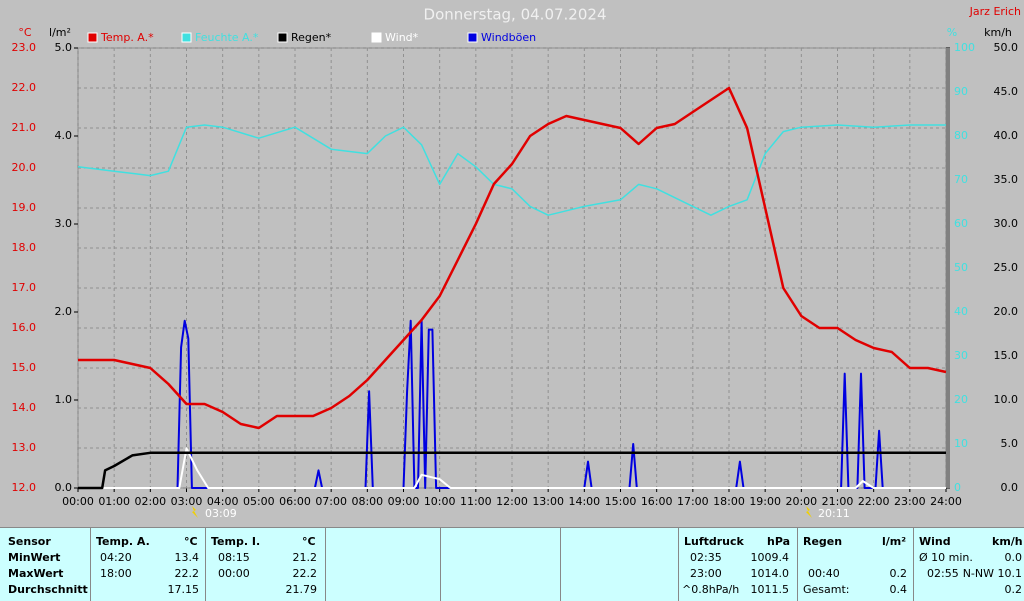  What do you see at coordinates (24, 407) in the screenshot?
I see `y-tick-label: 14.0` at bounding box center [24, 407].